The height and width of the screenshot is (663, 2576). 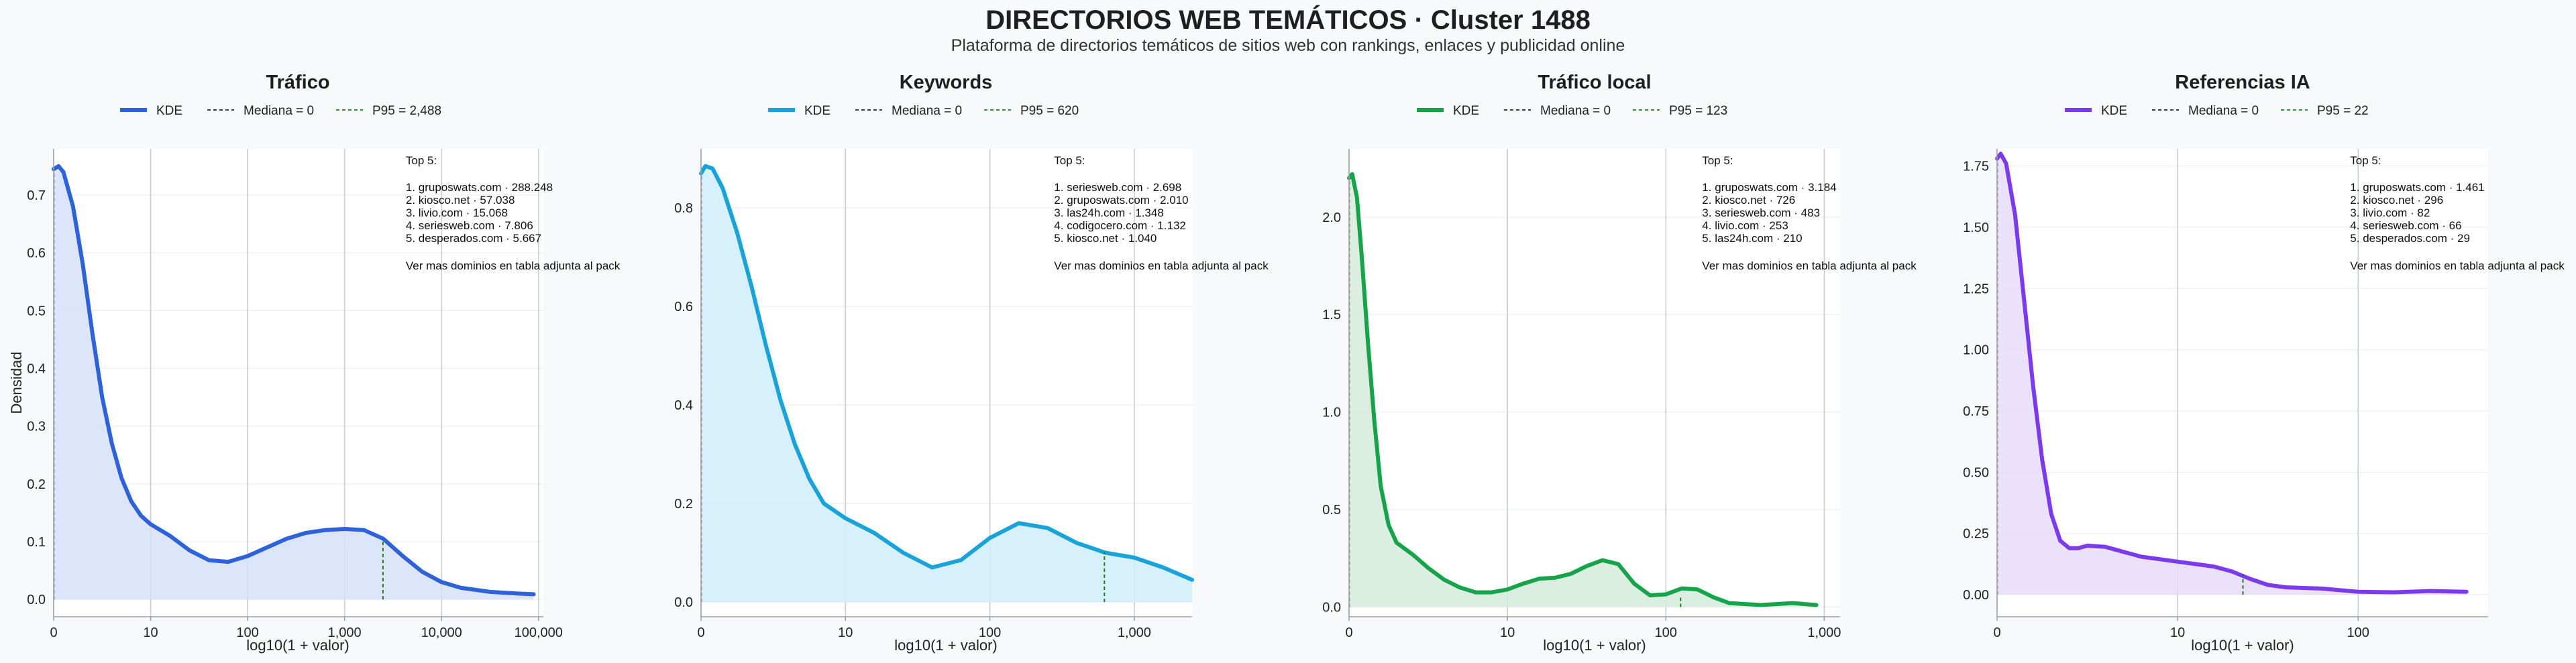 I want to click on top5-item: 4. livio.com · 253, so click(x=1745, y=225).